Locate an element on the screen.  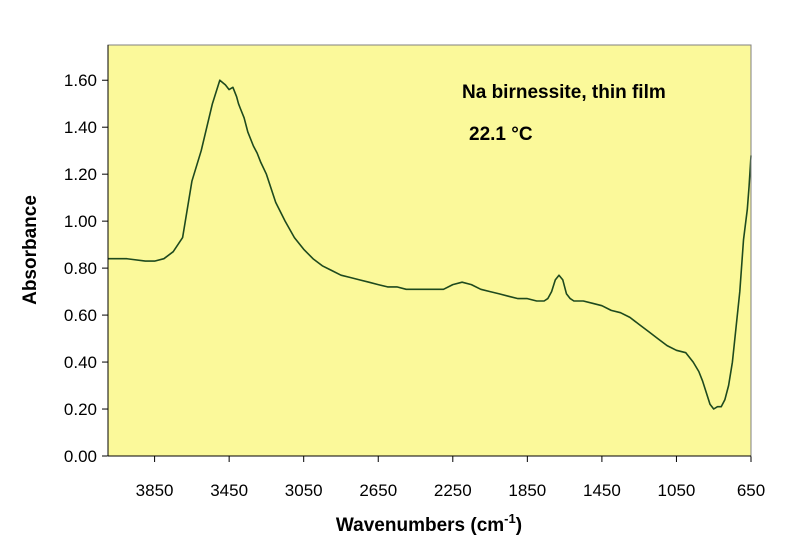
x-tick-label: 3050 is located at coordinates (304, 490).